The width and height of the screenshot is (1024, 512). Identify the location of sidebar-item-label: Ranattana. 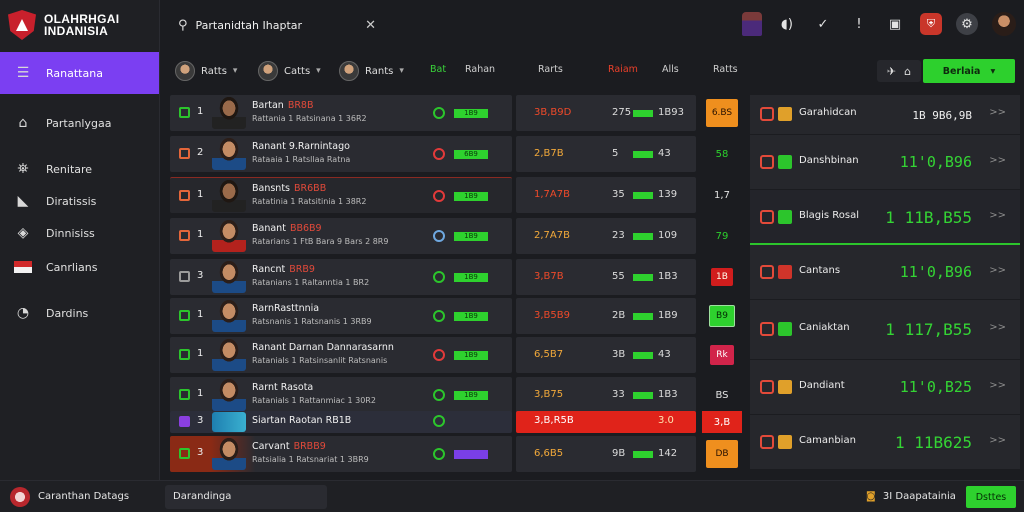
(74, 73).